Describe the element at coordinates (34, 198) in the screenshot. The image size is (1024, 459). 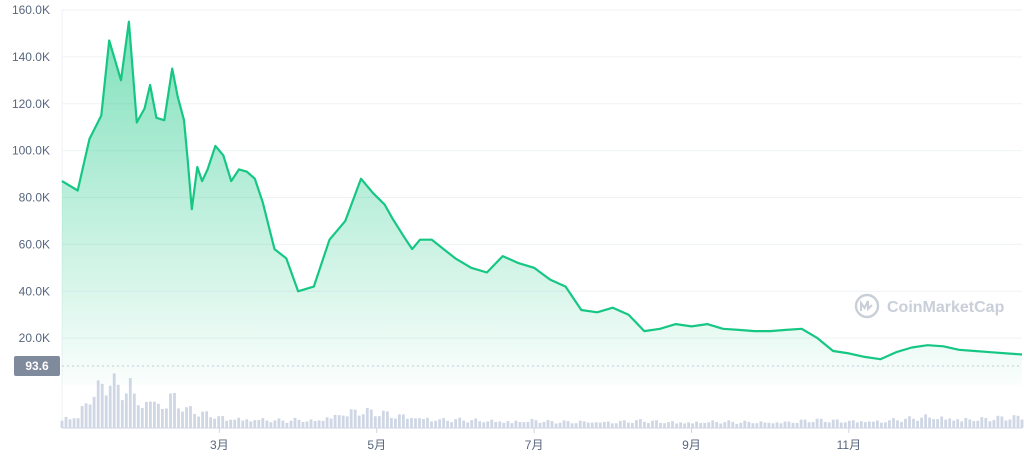
I see `y-tick-label: 80.0K` at that location.